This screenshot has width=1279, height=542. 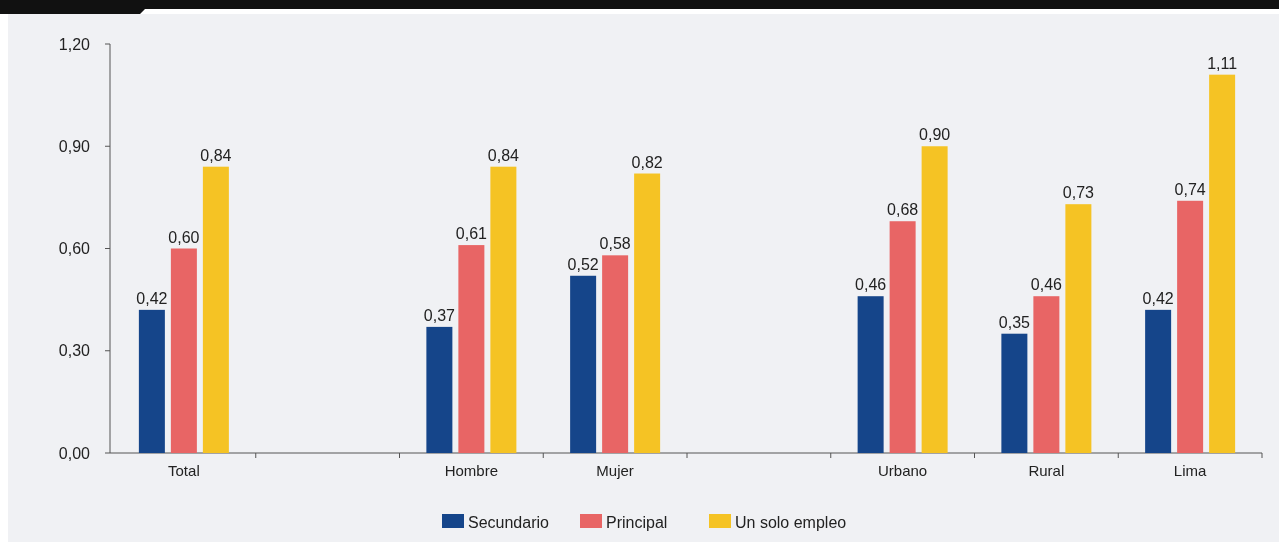 I want to click on x-tick-label: Rural, so click(x=1046, y=470).